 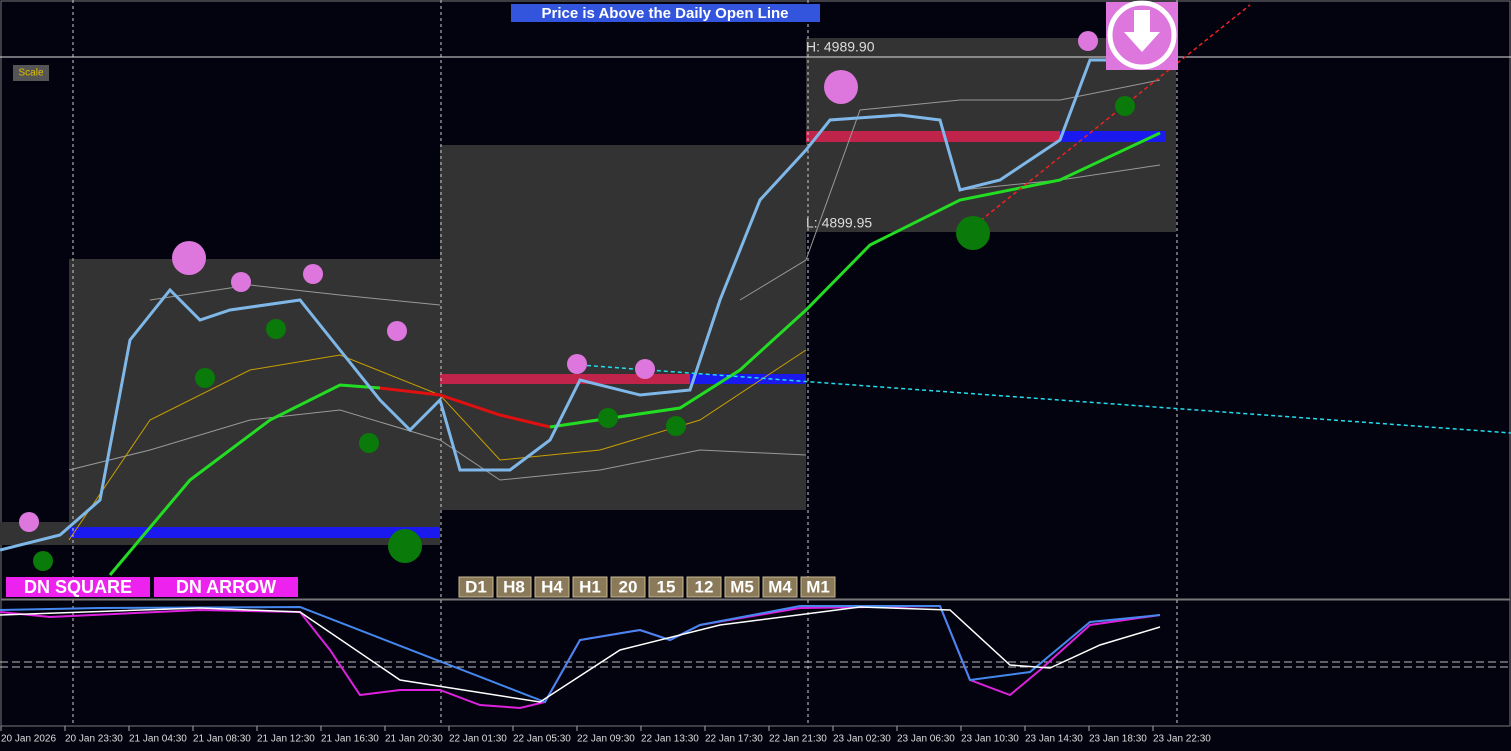 I want to click on time-label: 21 Jan 16:30, so click(x=350, y=739).